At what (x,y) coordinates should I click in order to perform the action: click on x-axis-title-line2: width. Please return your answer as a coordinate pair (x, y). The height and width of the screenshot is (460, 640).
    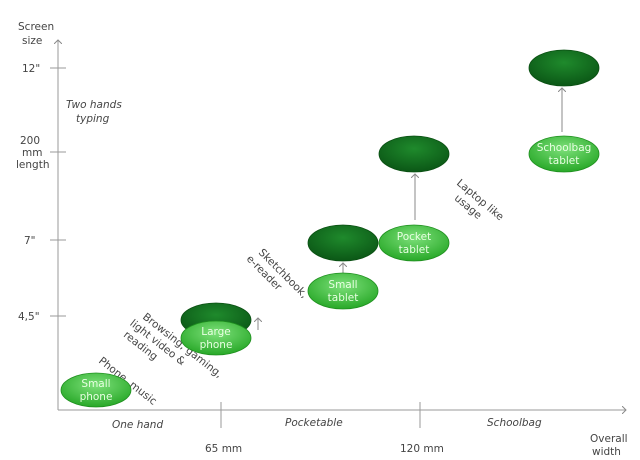
    Looking at the image, I should click on (606, 452).